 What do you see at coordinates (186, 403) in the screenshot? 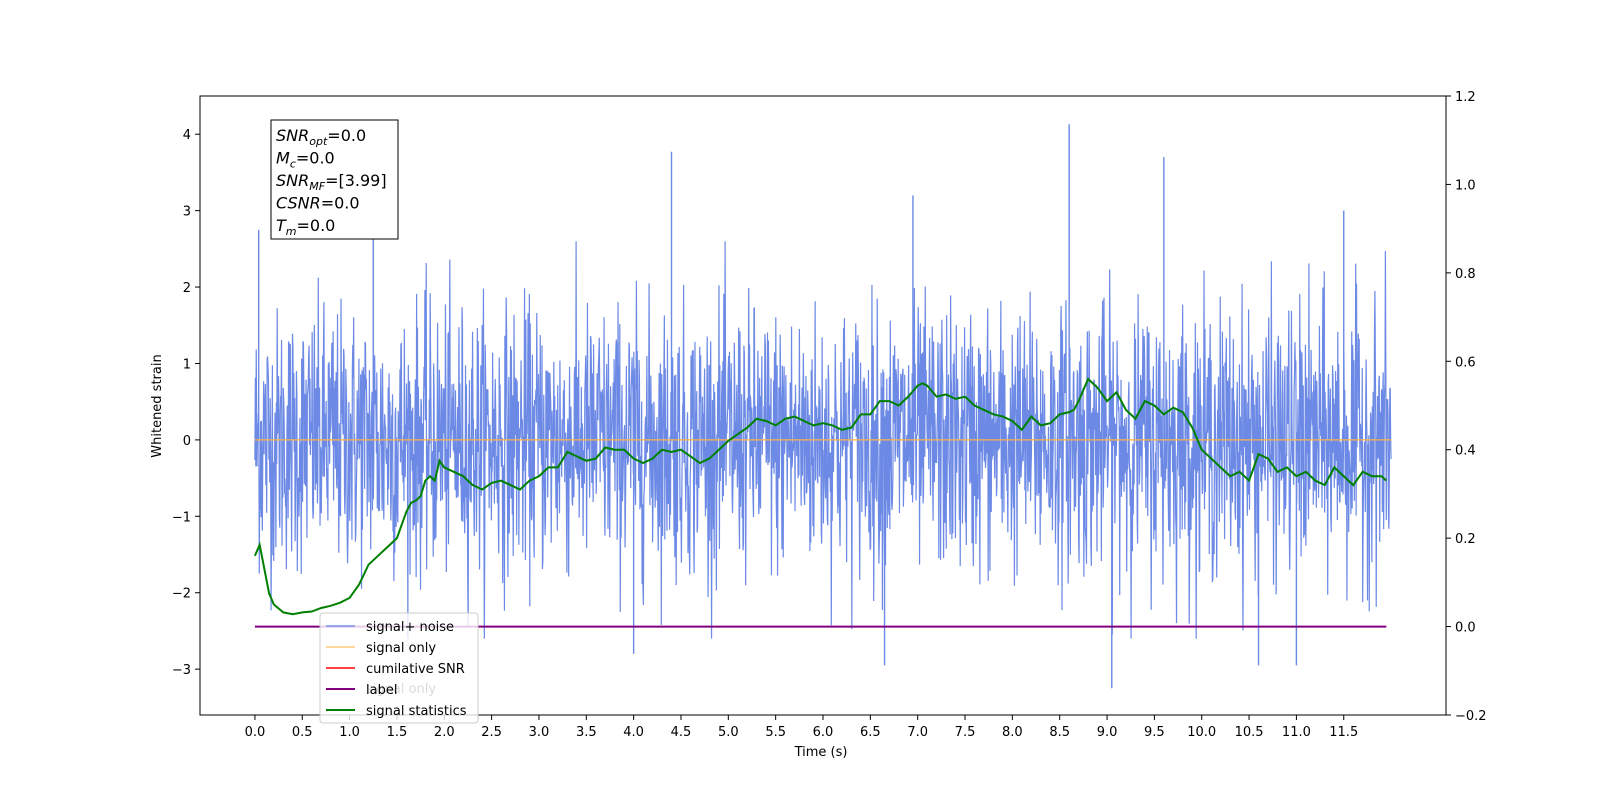
I see `y-axis-left: −3 −2 −1 0 1 2 3 4` at bounding box center [186, 403].